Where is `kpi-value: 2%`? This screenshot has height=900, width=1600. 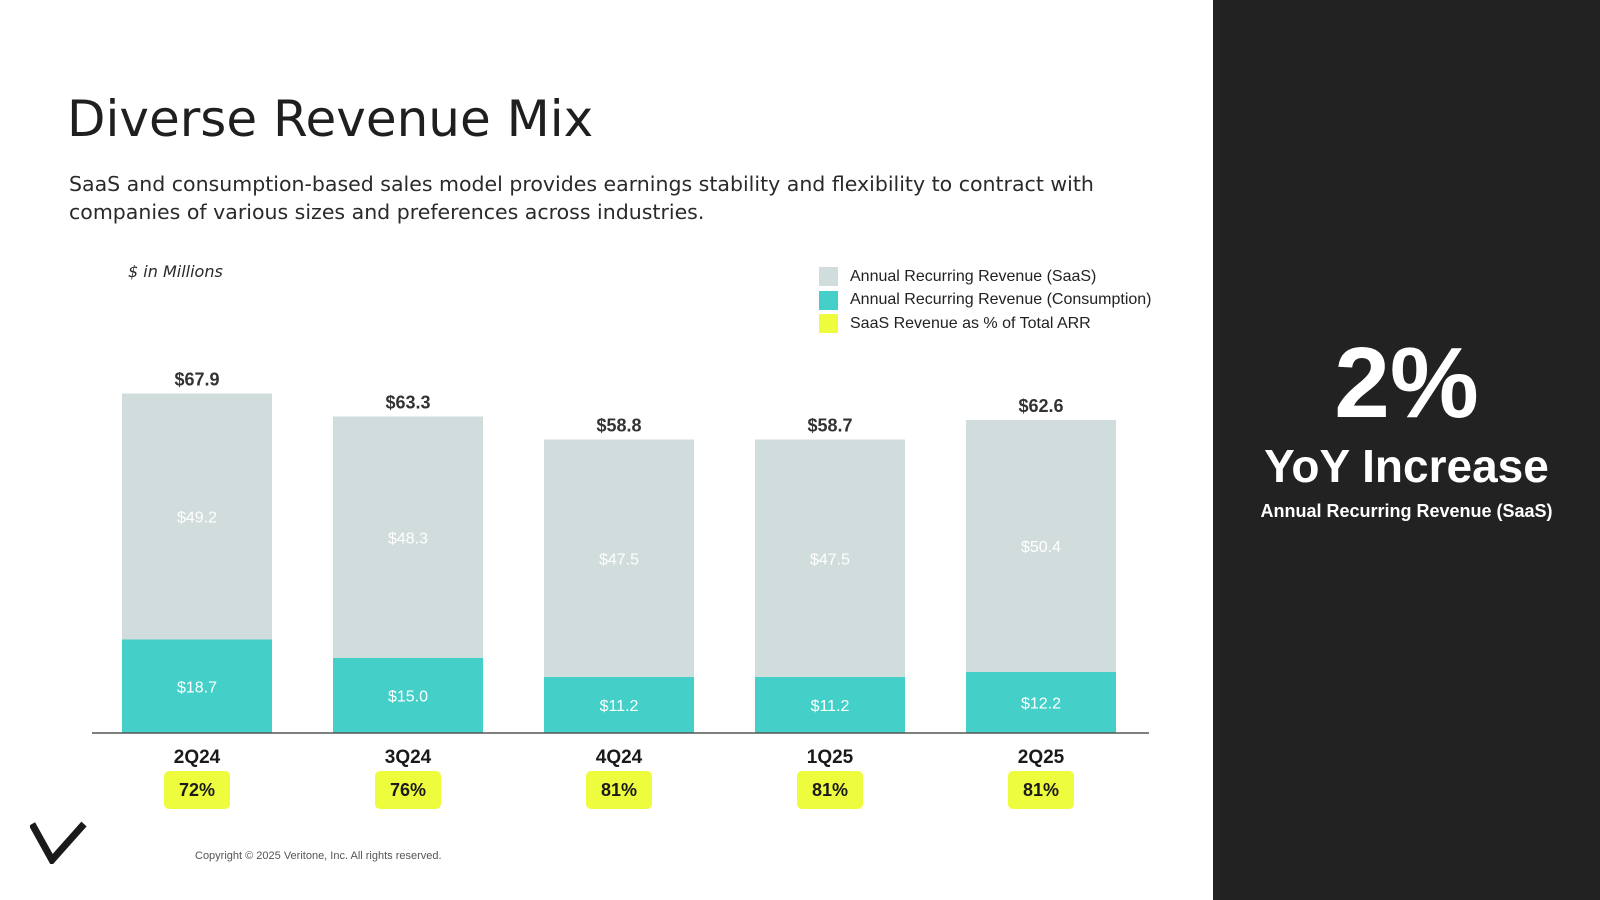
kpi-value: 2% is located at coordinates (1406, 383).